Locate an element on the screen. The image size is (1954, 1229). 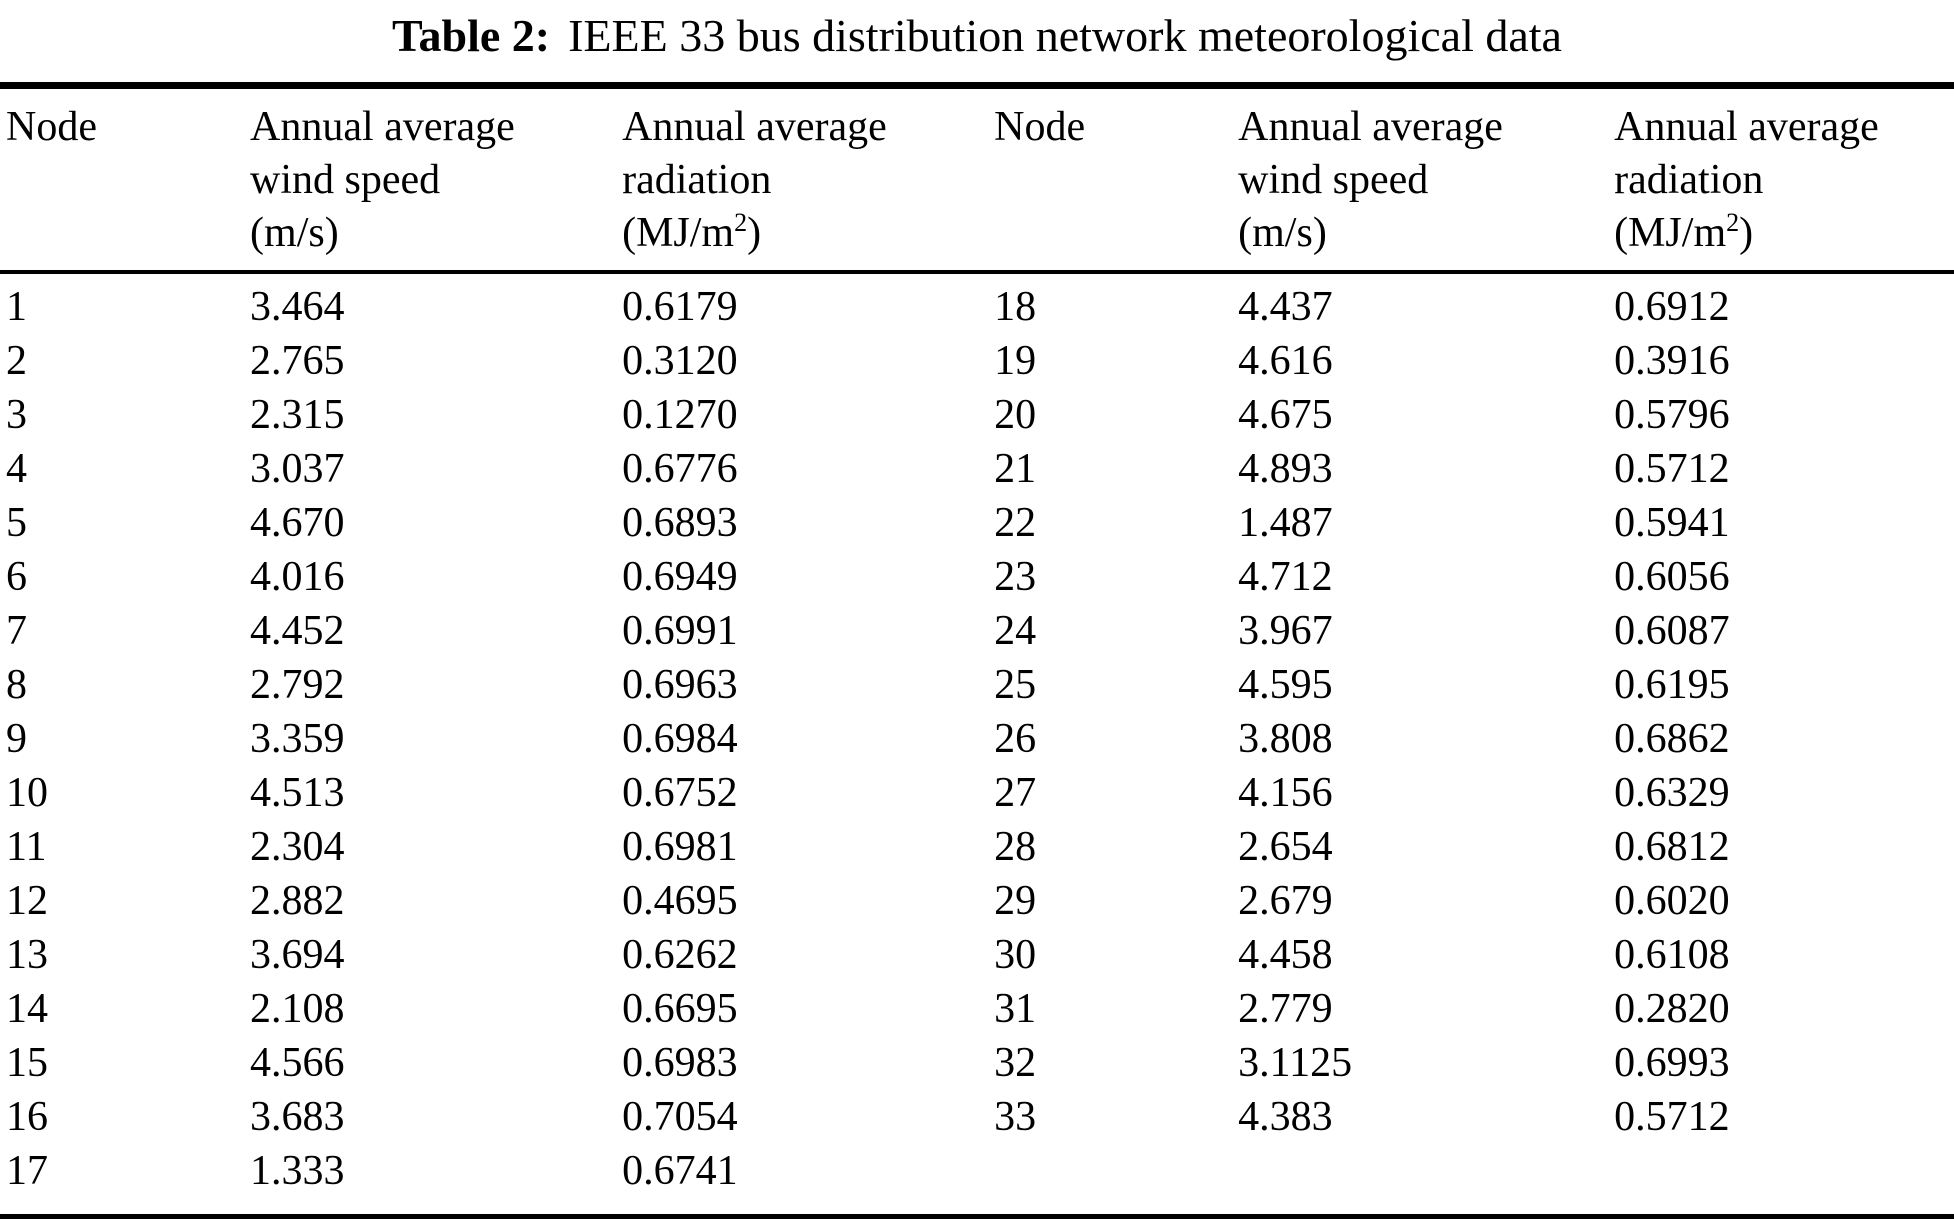
radiation-cell: 0.5941 is located at coordinates (1672, 523).